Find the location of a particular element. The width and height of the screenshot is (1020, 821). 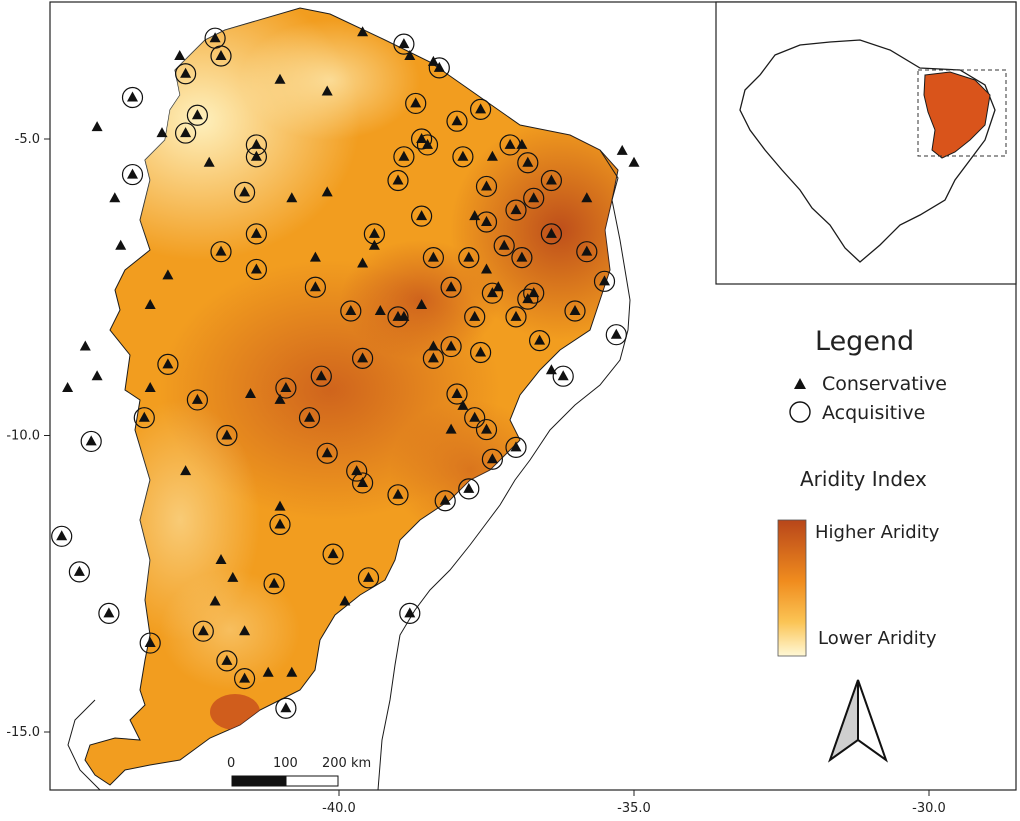

latitude-tick-label: -5.0 is located at coordinates (27, 139).